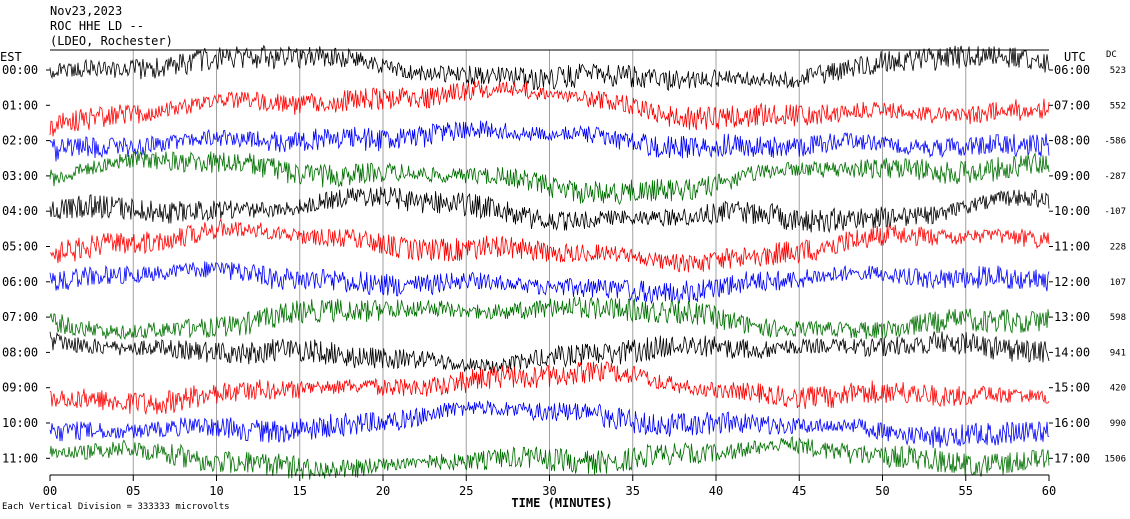  What do you see at coordinates (383, 491) in the screenshot?
I see `x-tick-label: 20` at bounding box center [383, 491].